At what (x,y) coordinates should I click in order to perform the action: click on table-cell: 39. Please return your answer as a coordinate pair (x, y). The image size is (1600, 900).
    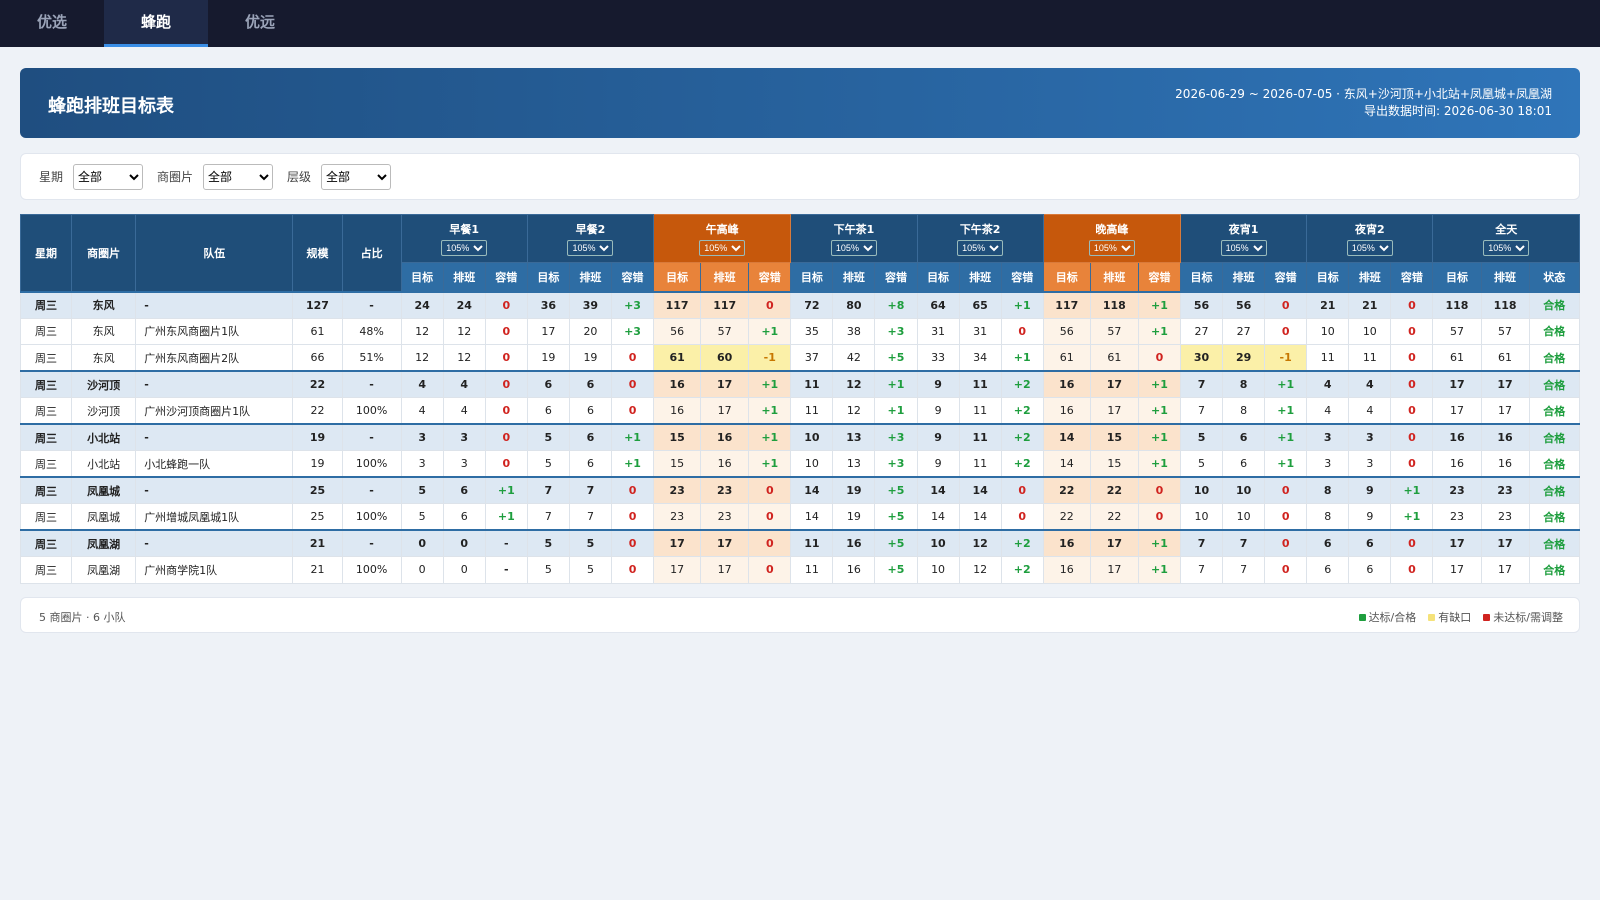
    Looking at the image, I should click on (590, 304).